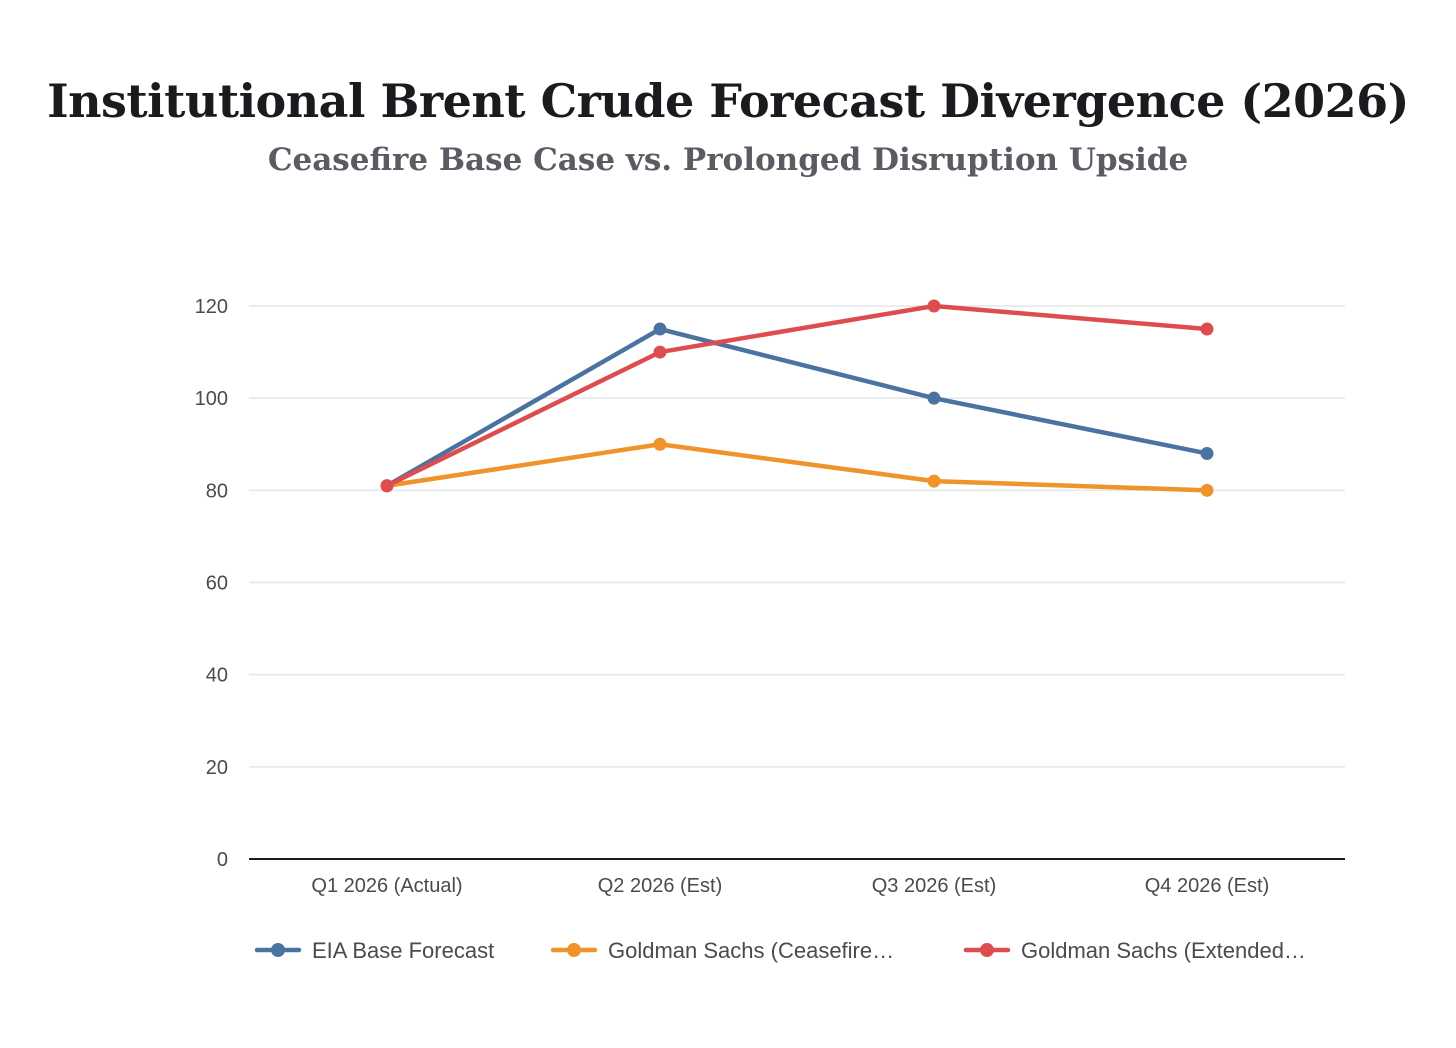 This screenshot has width=1456, height=1048. I want to click on y-axis: 0 20 40 60 80 100 120, so click(211, 583).